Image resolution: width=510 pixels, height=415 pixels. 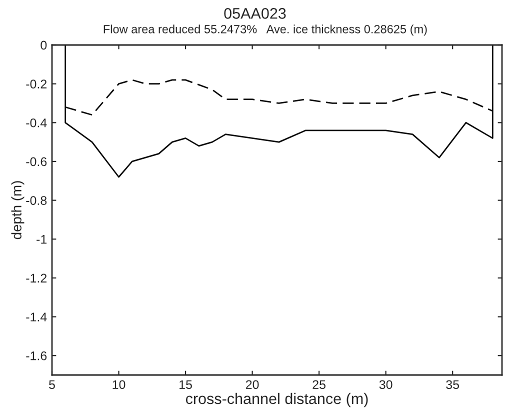 I want to click on chart-subtitle: Flow area reduced 55.2473% Ave. ice thickness 0.28625 (m), so click(x=265, y=30).